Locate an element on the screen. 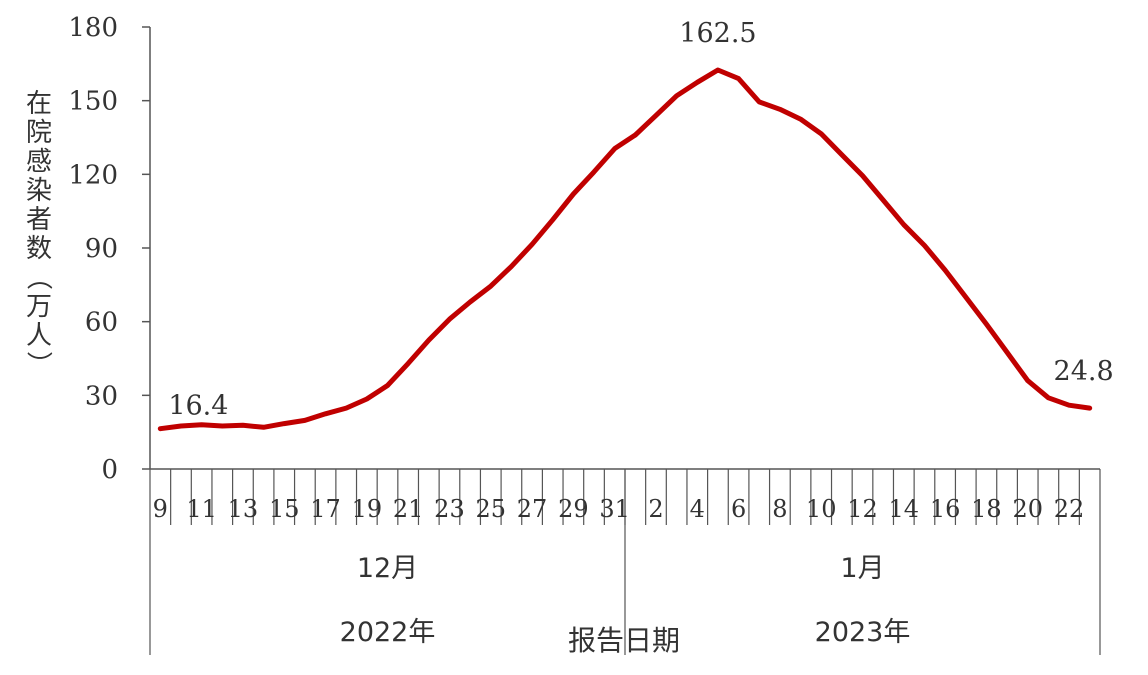  y-tick-label: 90 is located at coordinates (101, 249).